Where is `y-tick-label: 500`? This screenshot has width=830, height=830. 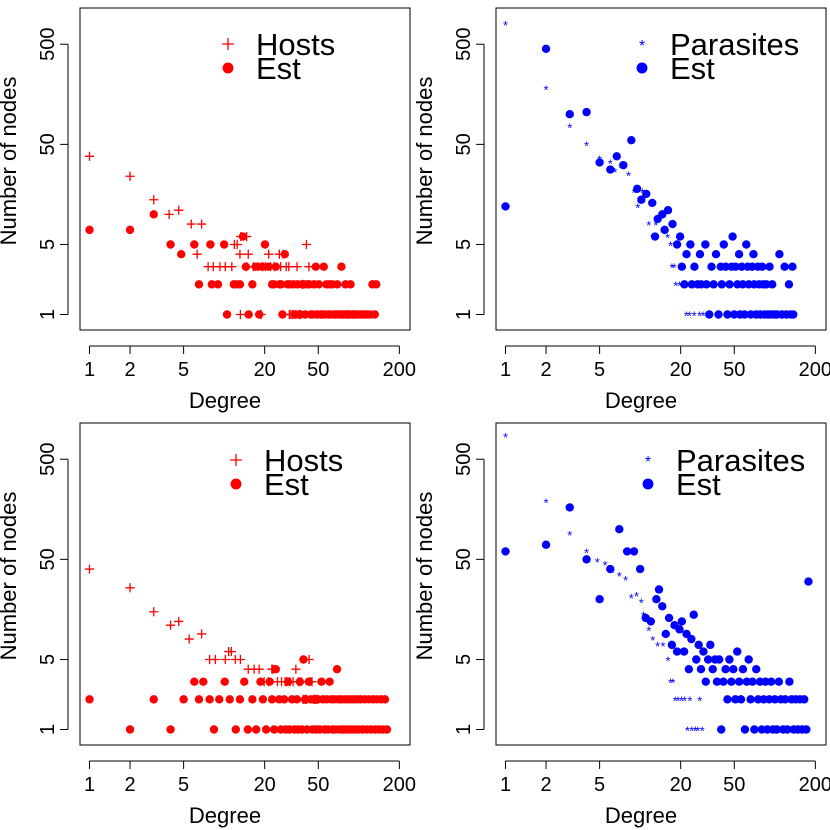 y-tick-label: 500 is located at coordinates (48, 459).